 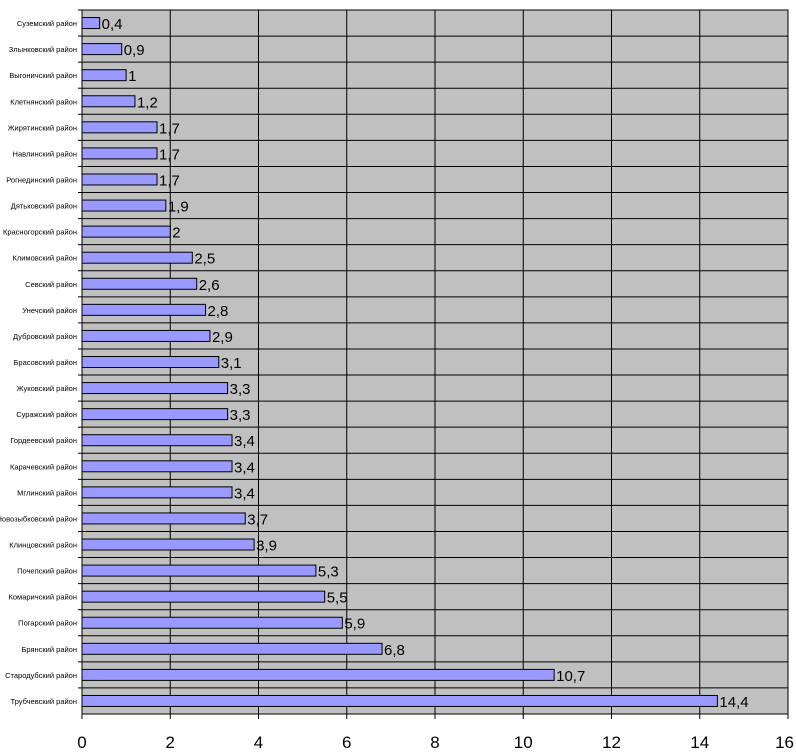 What do you see at coordinates (209, 285) in the screenshot?
I see `data-label: 2,6` at bounding box center [209, 285].